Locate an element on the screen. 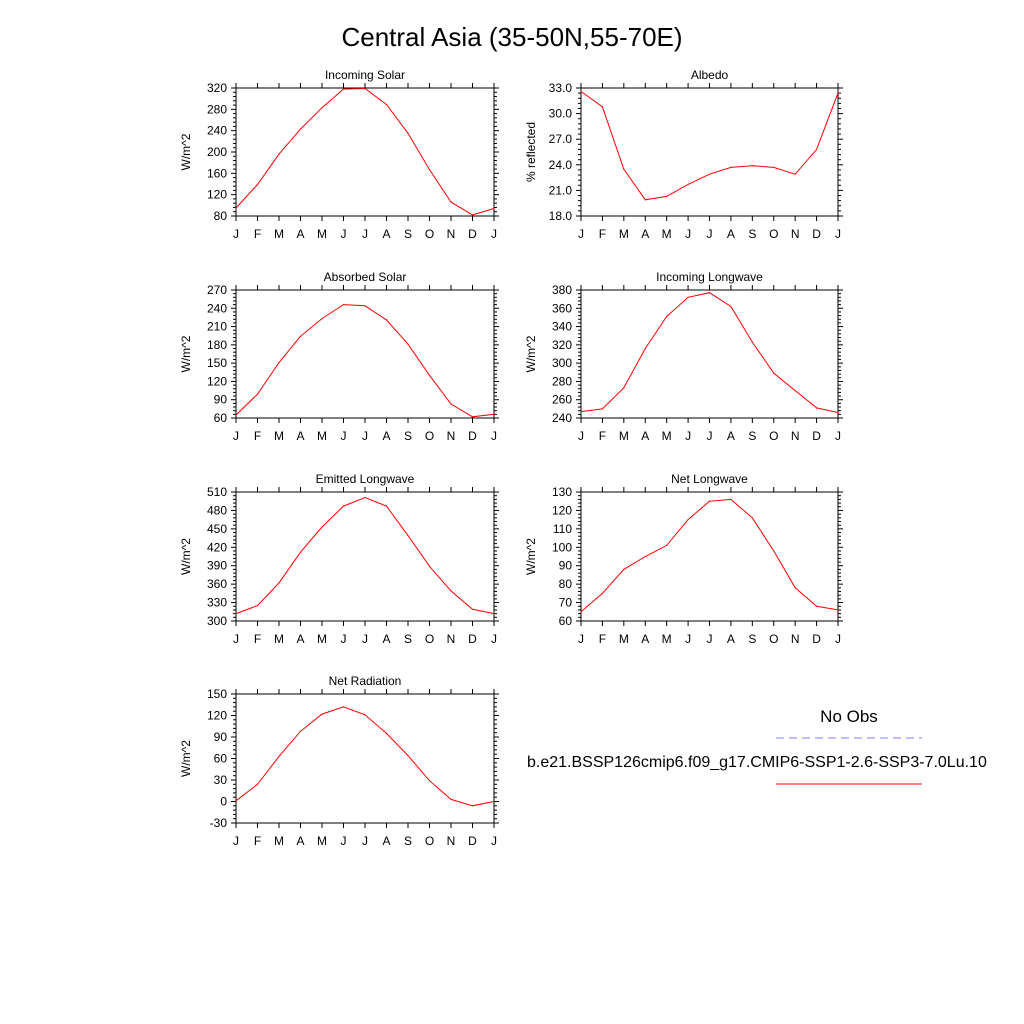 This screenshot has height=1024, width=1024. y-tick-label: 100 is located at coordinates (562, 547).